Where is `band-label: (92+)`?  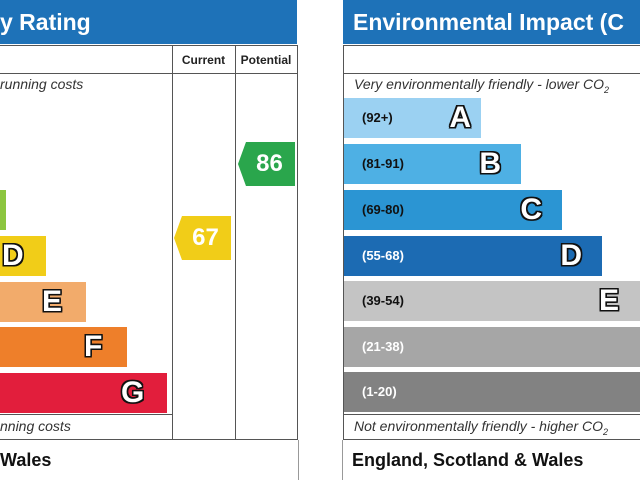
band-label: (92+) is located at coordinates (377, 117).